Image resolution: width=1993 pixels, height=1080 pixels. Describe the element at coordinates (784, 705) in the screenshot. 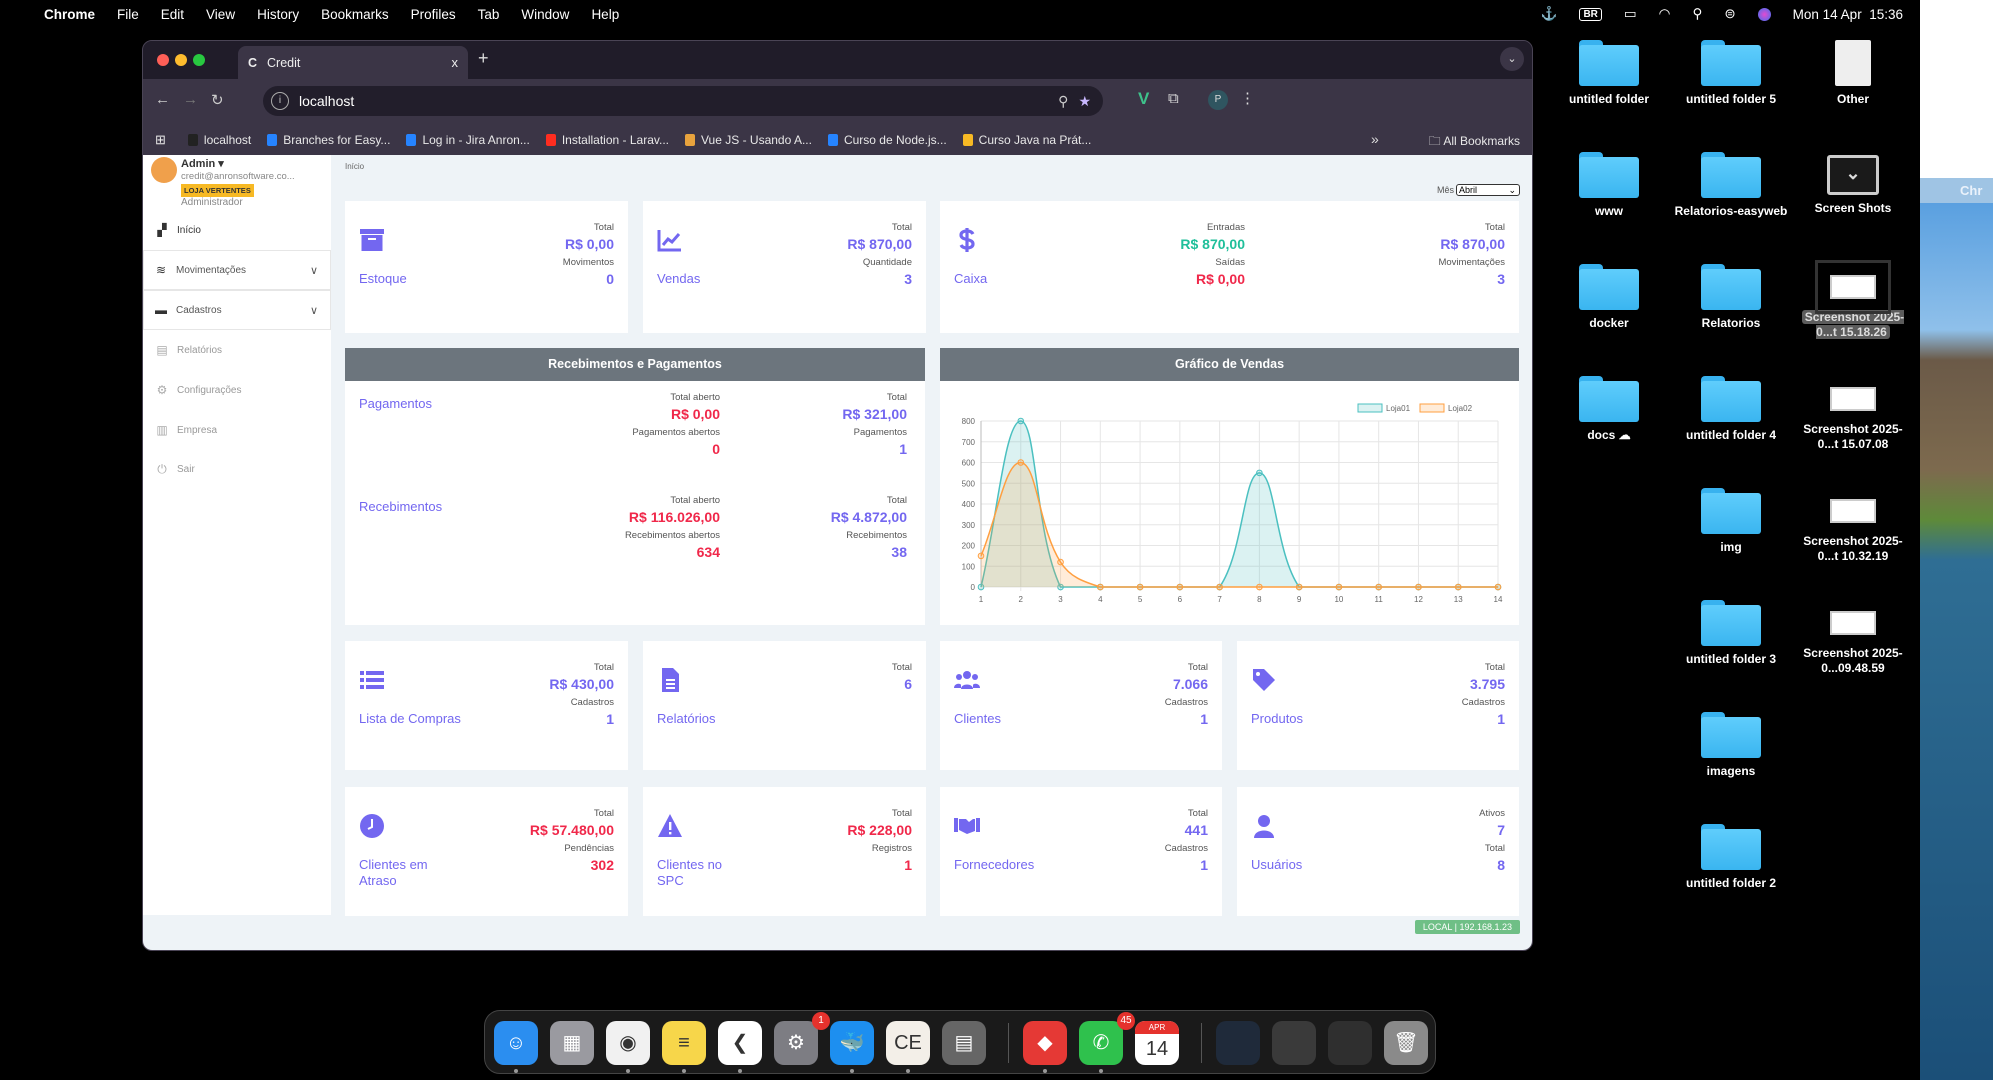

I see `card-relatorios: Relatórios Total 6` at that location.